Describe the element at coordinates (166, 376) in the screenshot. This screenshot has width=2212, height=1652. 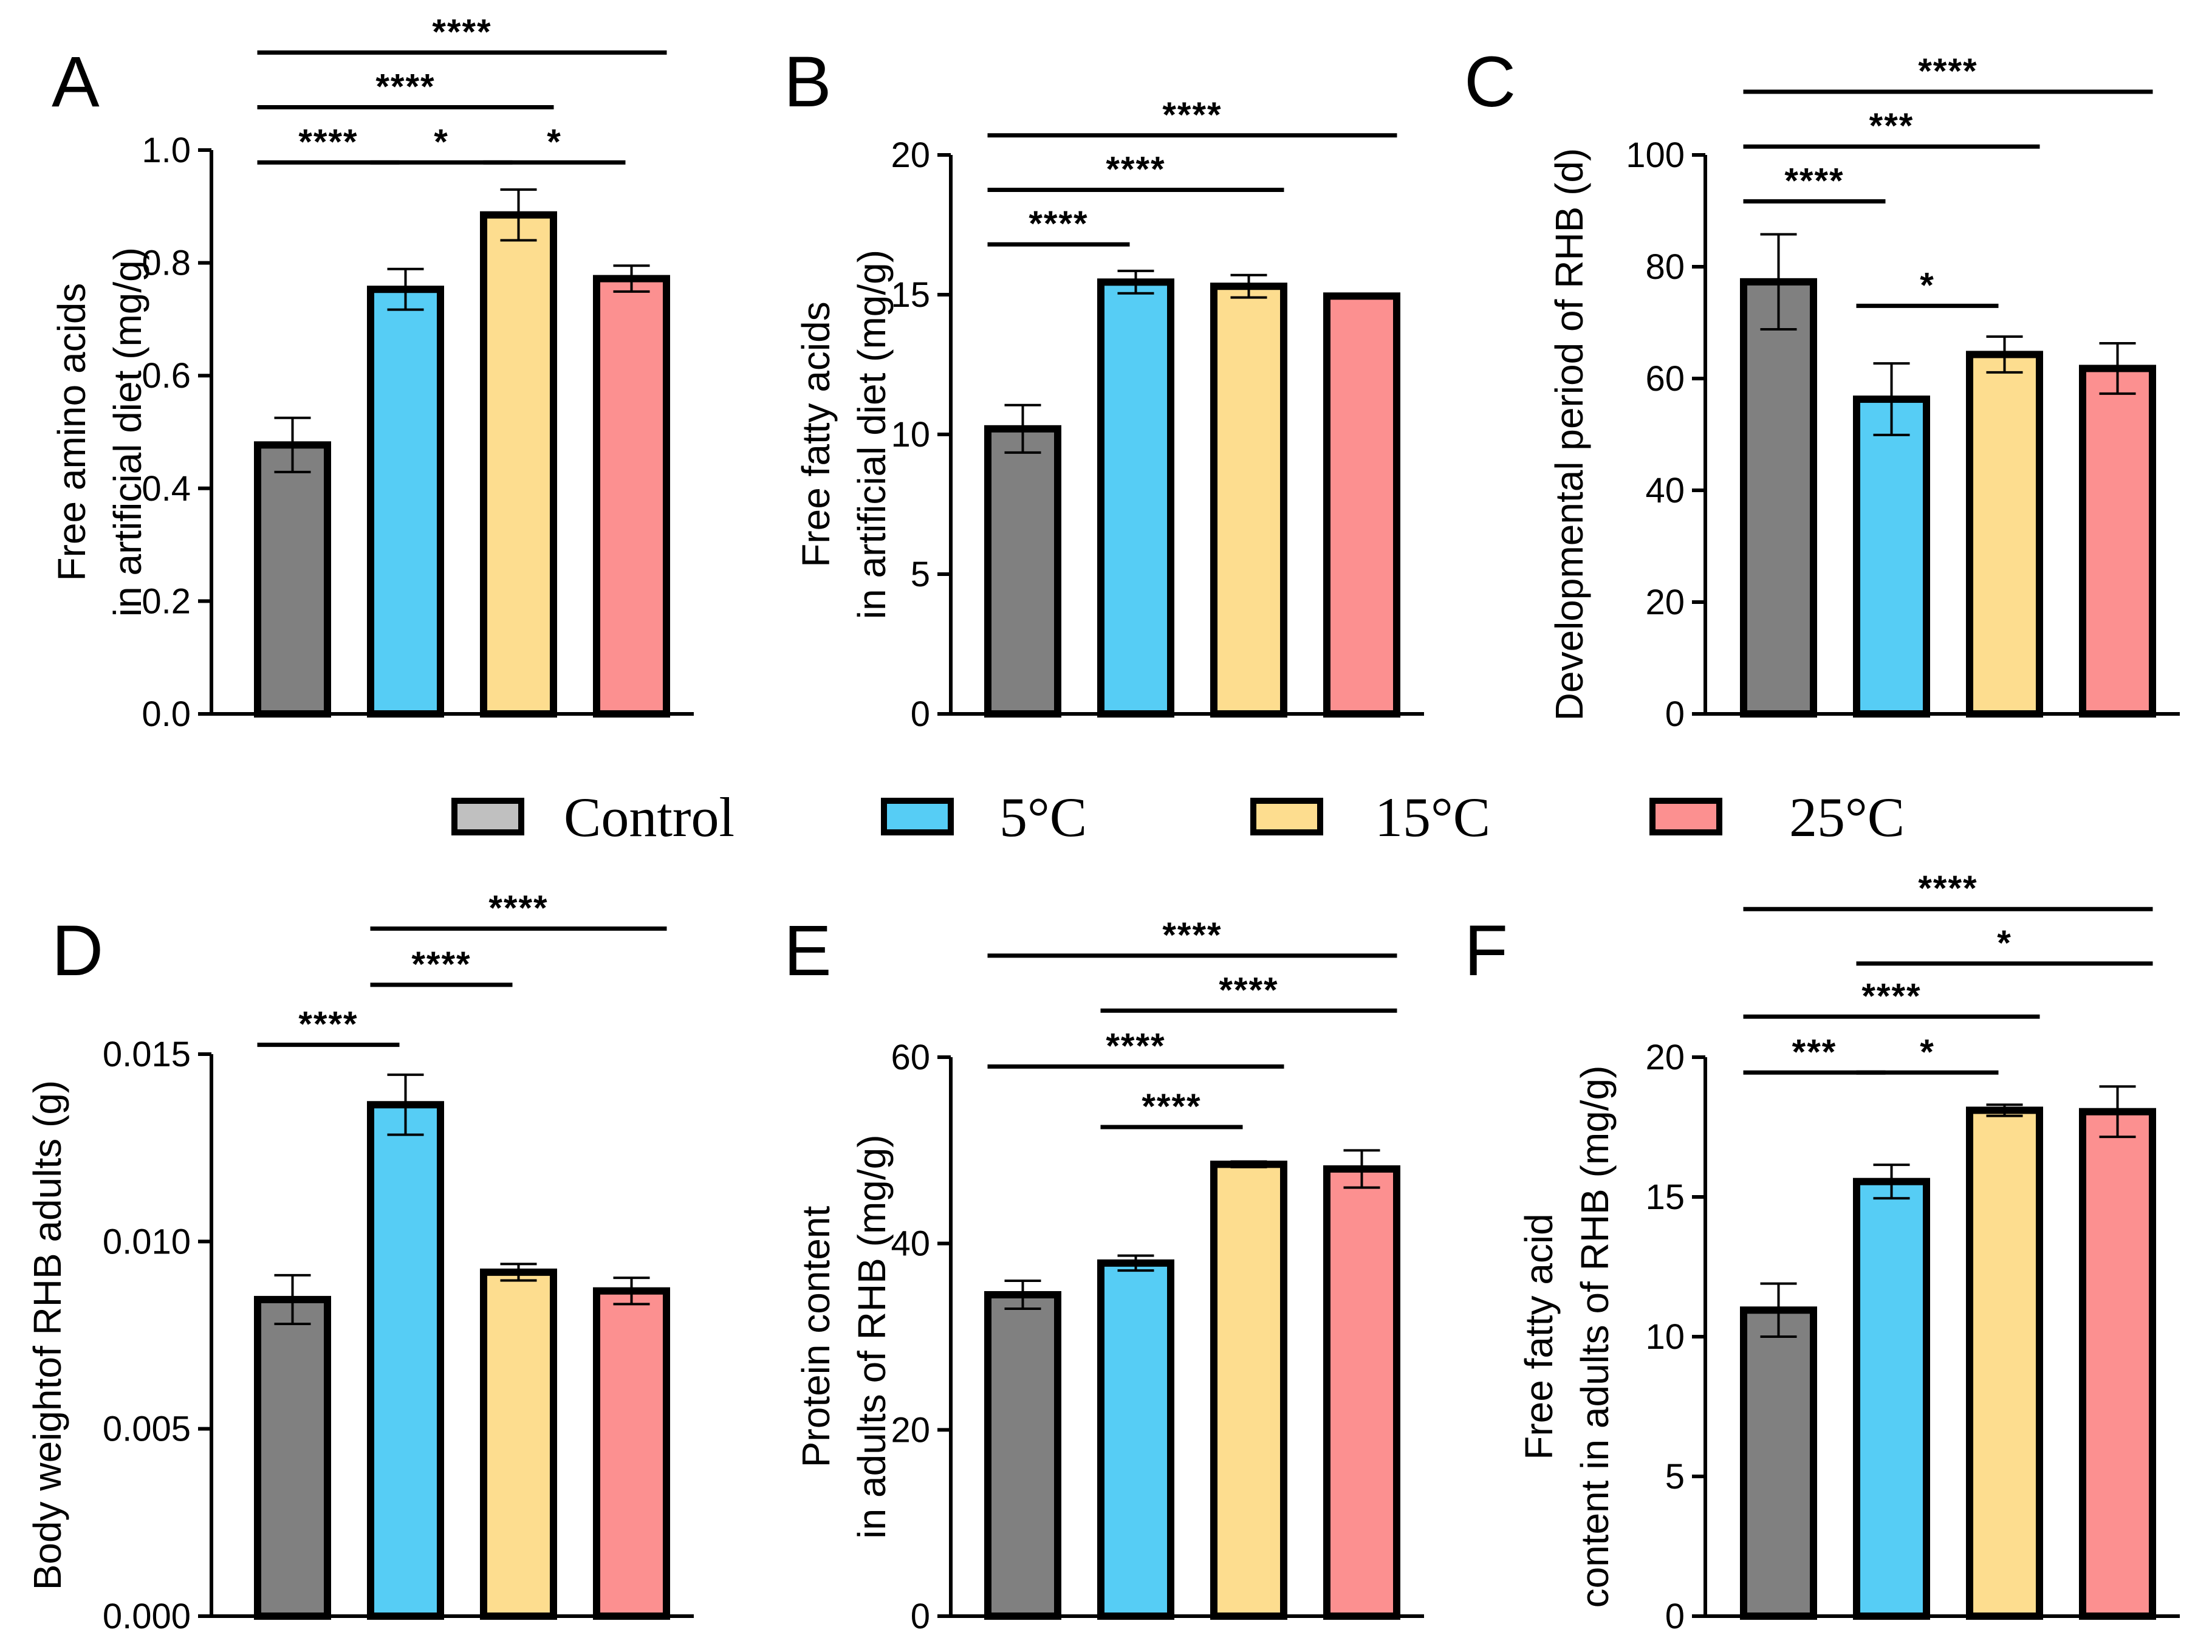
I see `y-tick-label: 0.6` at that location.